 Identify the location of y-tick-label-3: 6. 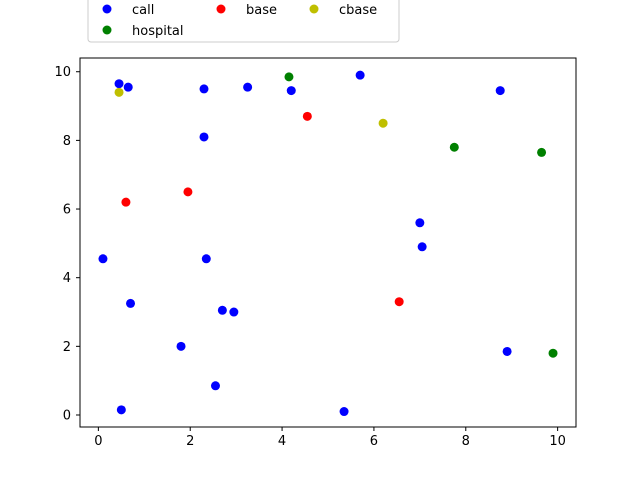
(67, 210).